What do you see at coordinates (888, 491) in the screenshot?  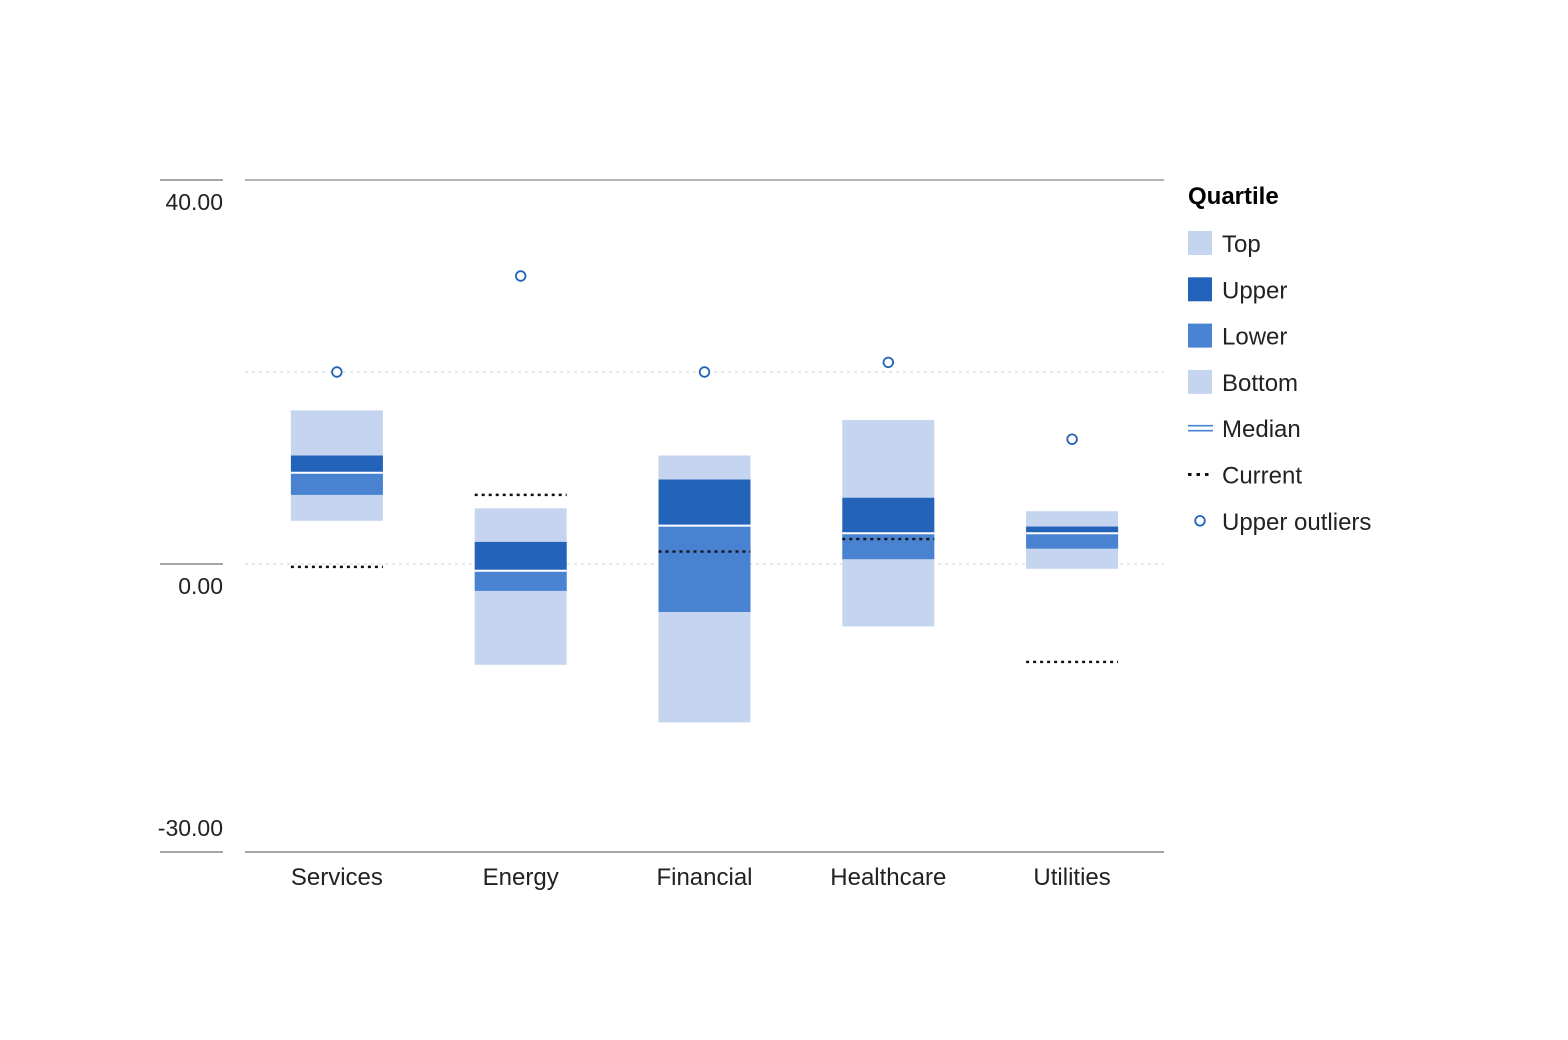 I see `box-healthcare` at bounding box center [888, 491].